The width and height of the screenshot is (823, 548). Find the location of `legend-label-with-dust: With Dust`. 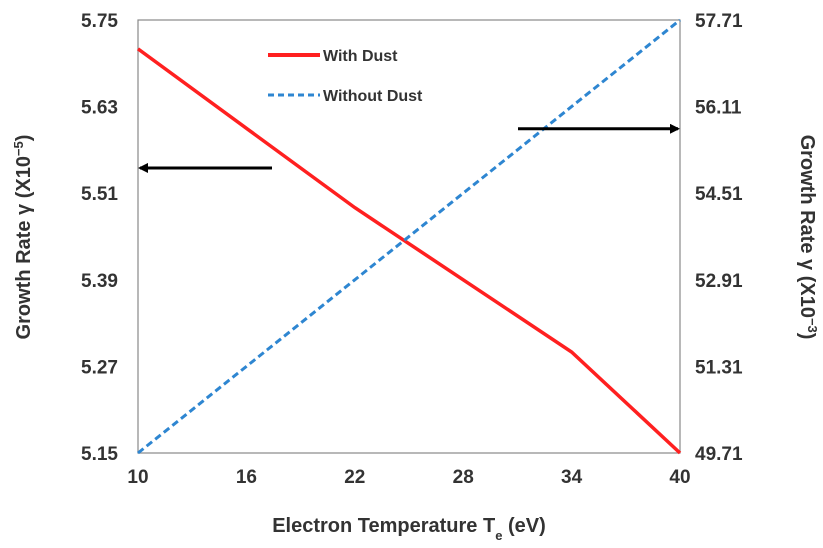

legend-label-with-dust: With Dust is located at coordinates (360, 56).